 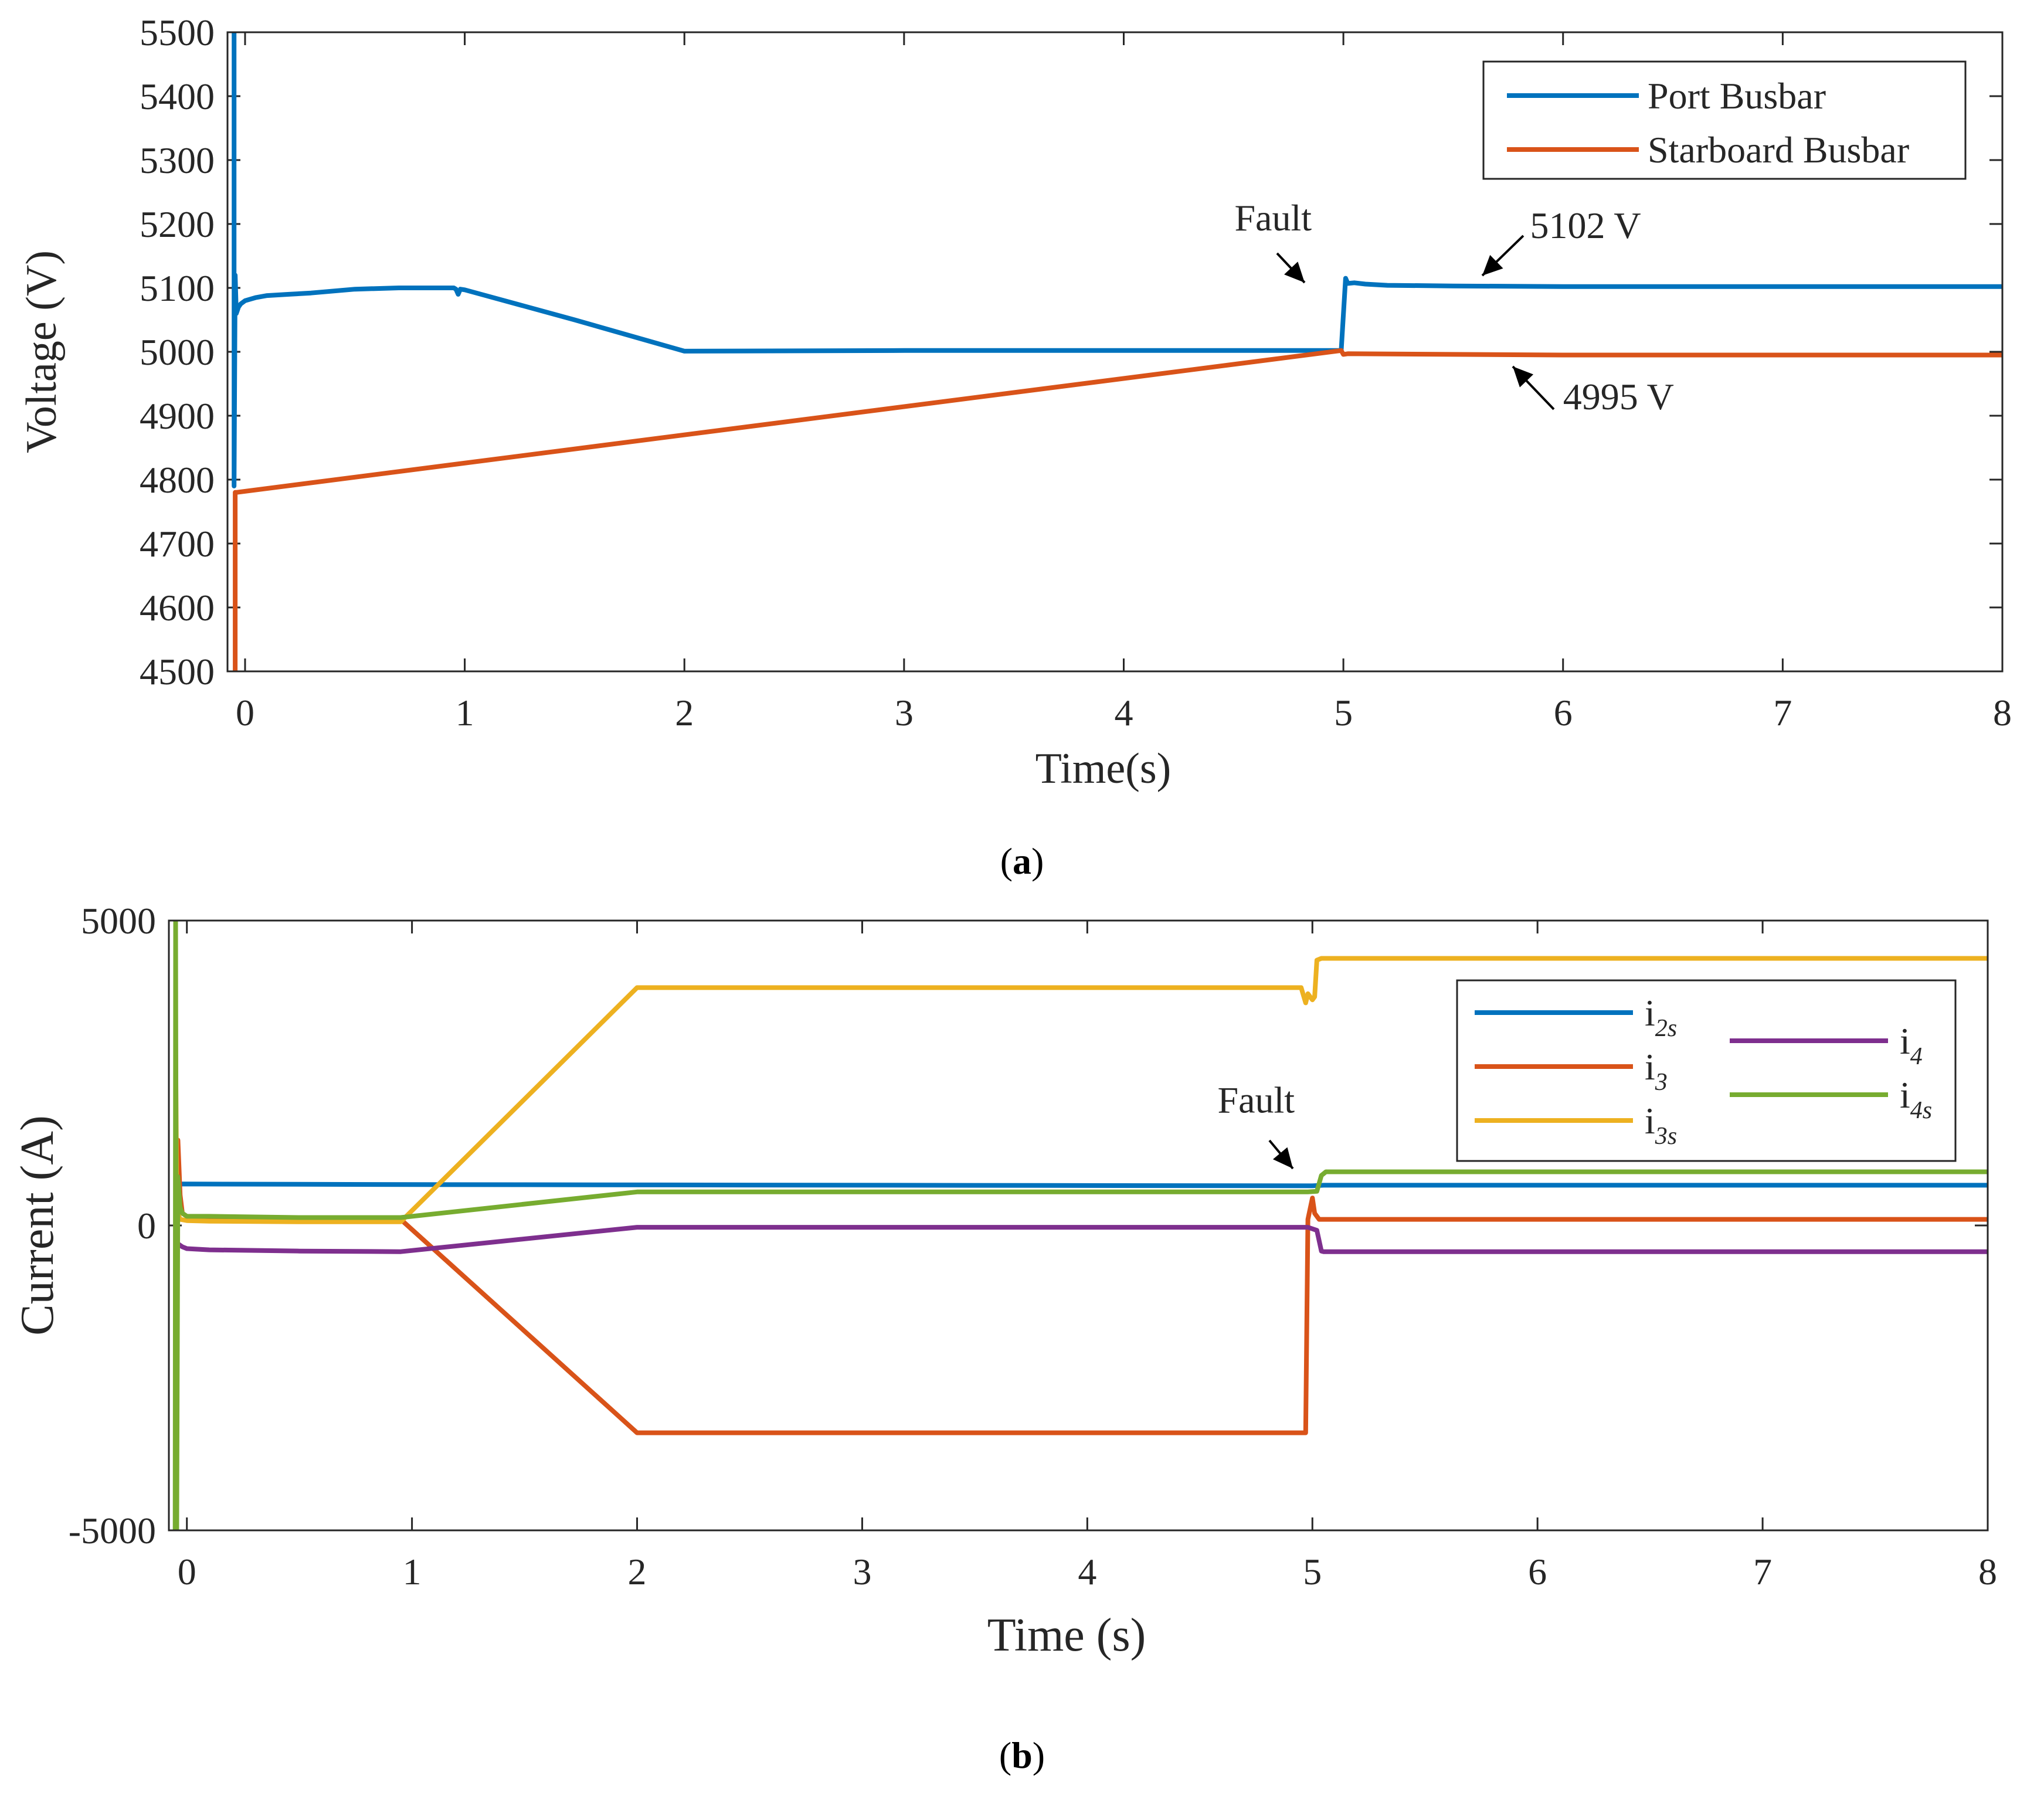 What do you see at coordinates (177, 224) in the screenshot?
I see `y-tick-label: 5200` at bounding box center [177, 224].